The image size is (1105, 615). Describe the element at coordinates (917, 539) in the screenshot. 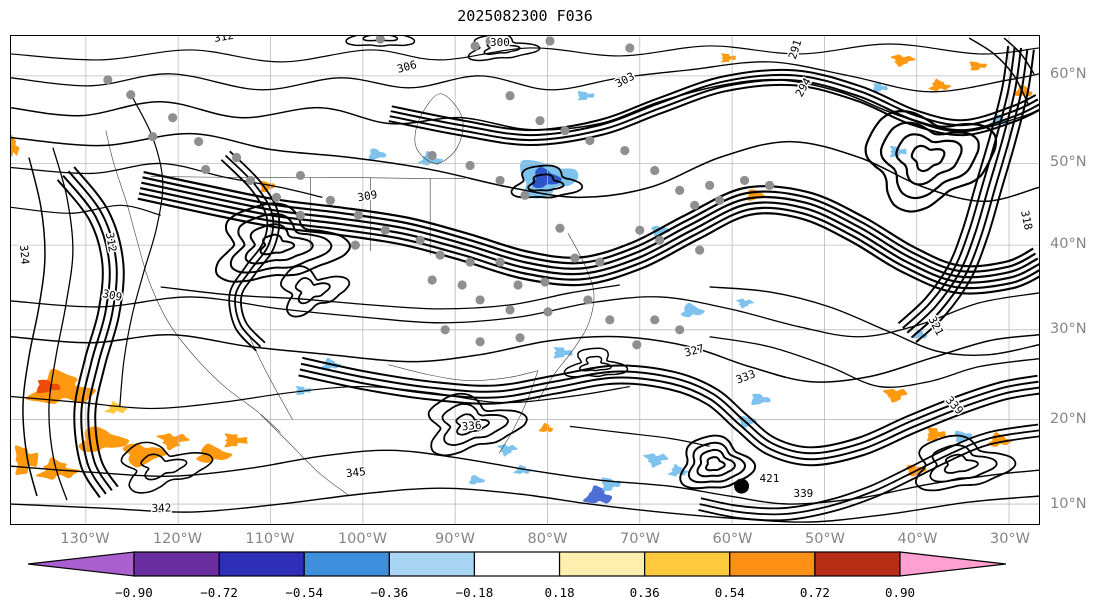

I see `x-tick-label: 40°W` at that location.